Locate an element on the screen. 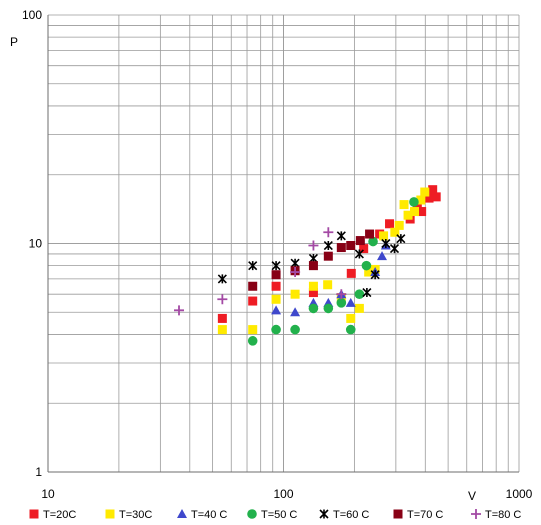  legend-item: T=50 C is located at coordinates (272, 515).